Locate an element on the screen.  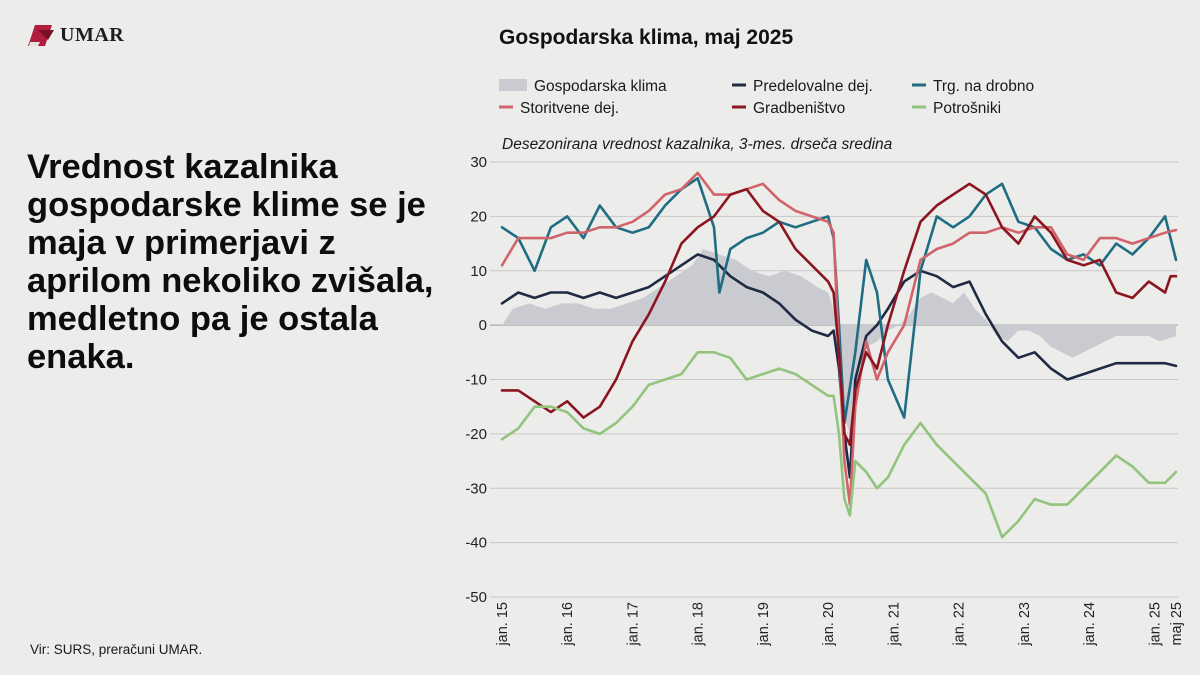
legend-label: Potrošniki is located at coordinates (967, 108).